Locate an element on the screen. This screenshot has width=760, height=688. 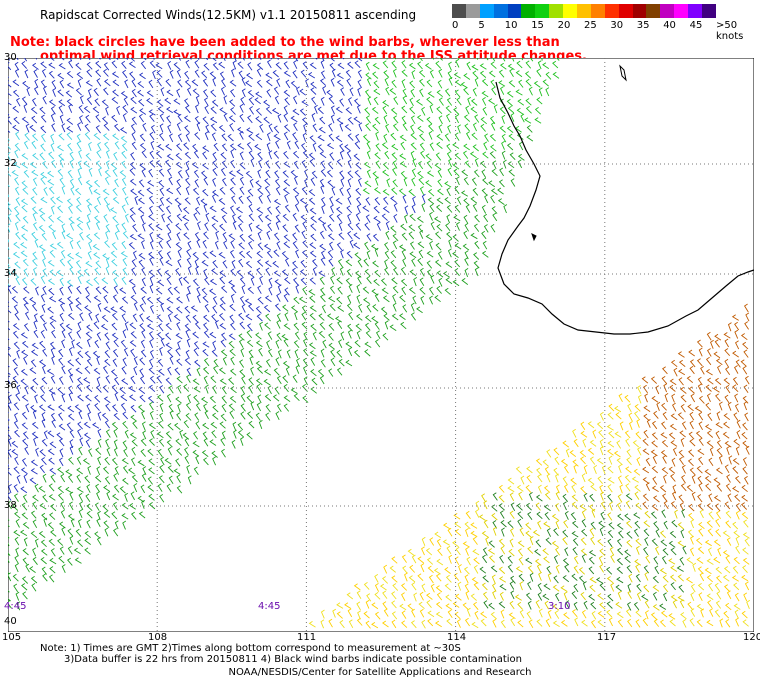
colorbar-segment is located at coordinates (514, 11).